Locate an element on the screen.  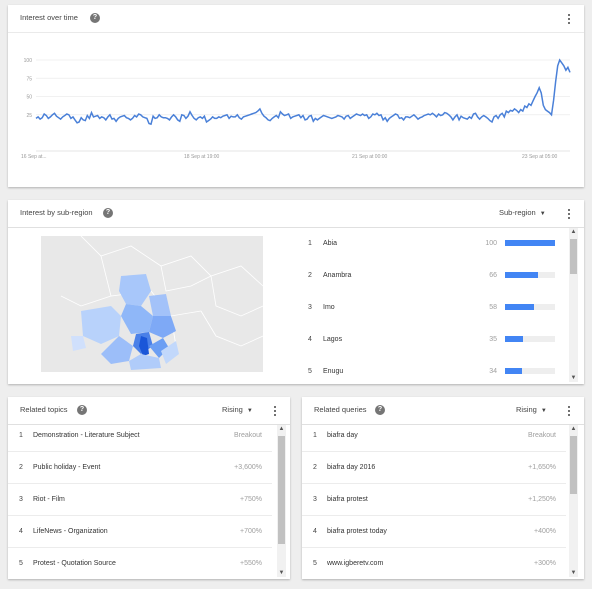
region-name: Anambra is located at coordinates (337, 275).